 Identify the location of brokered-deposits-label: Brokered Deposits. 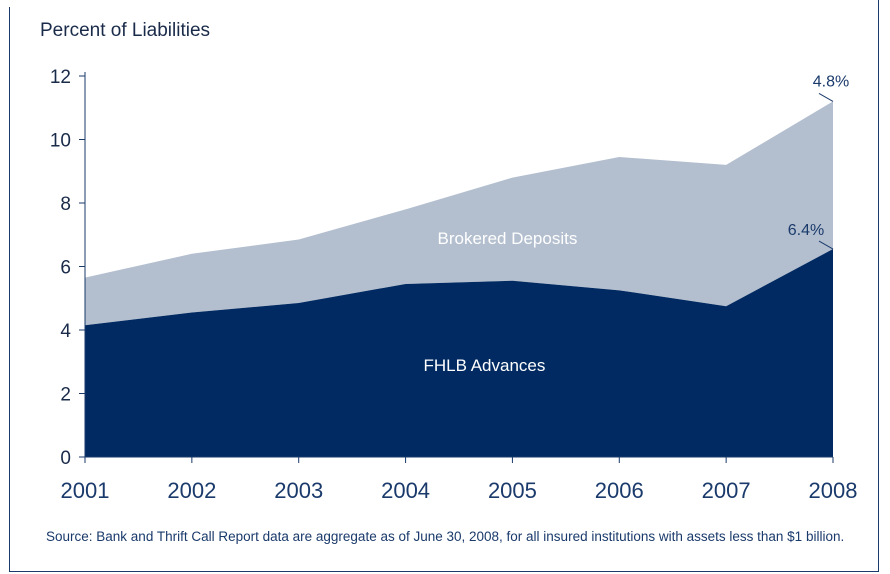
(508, 238).